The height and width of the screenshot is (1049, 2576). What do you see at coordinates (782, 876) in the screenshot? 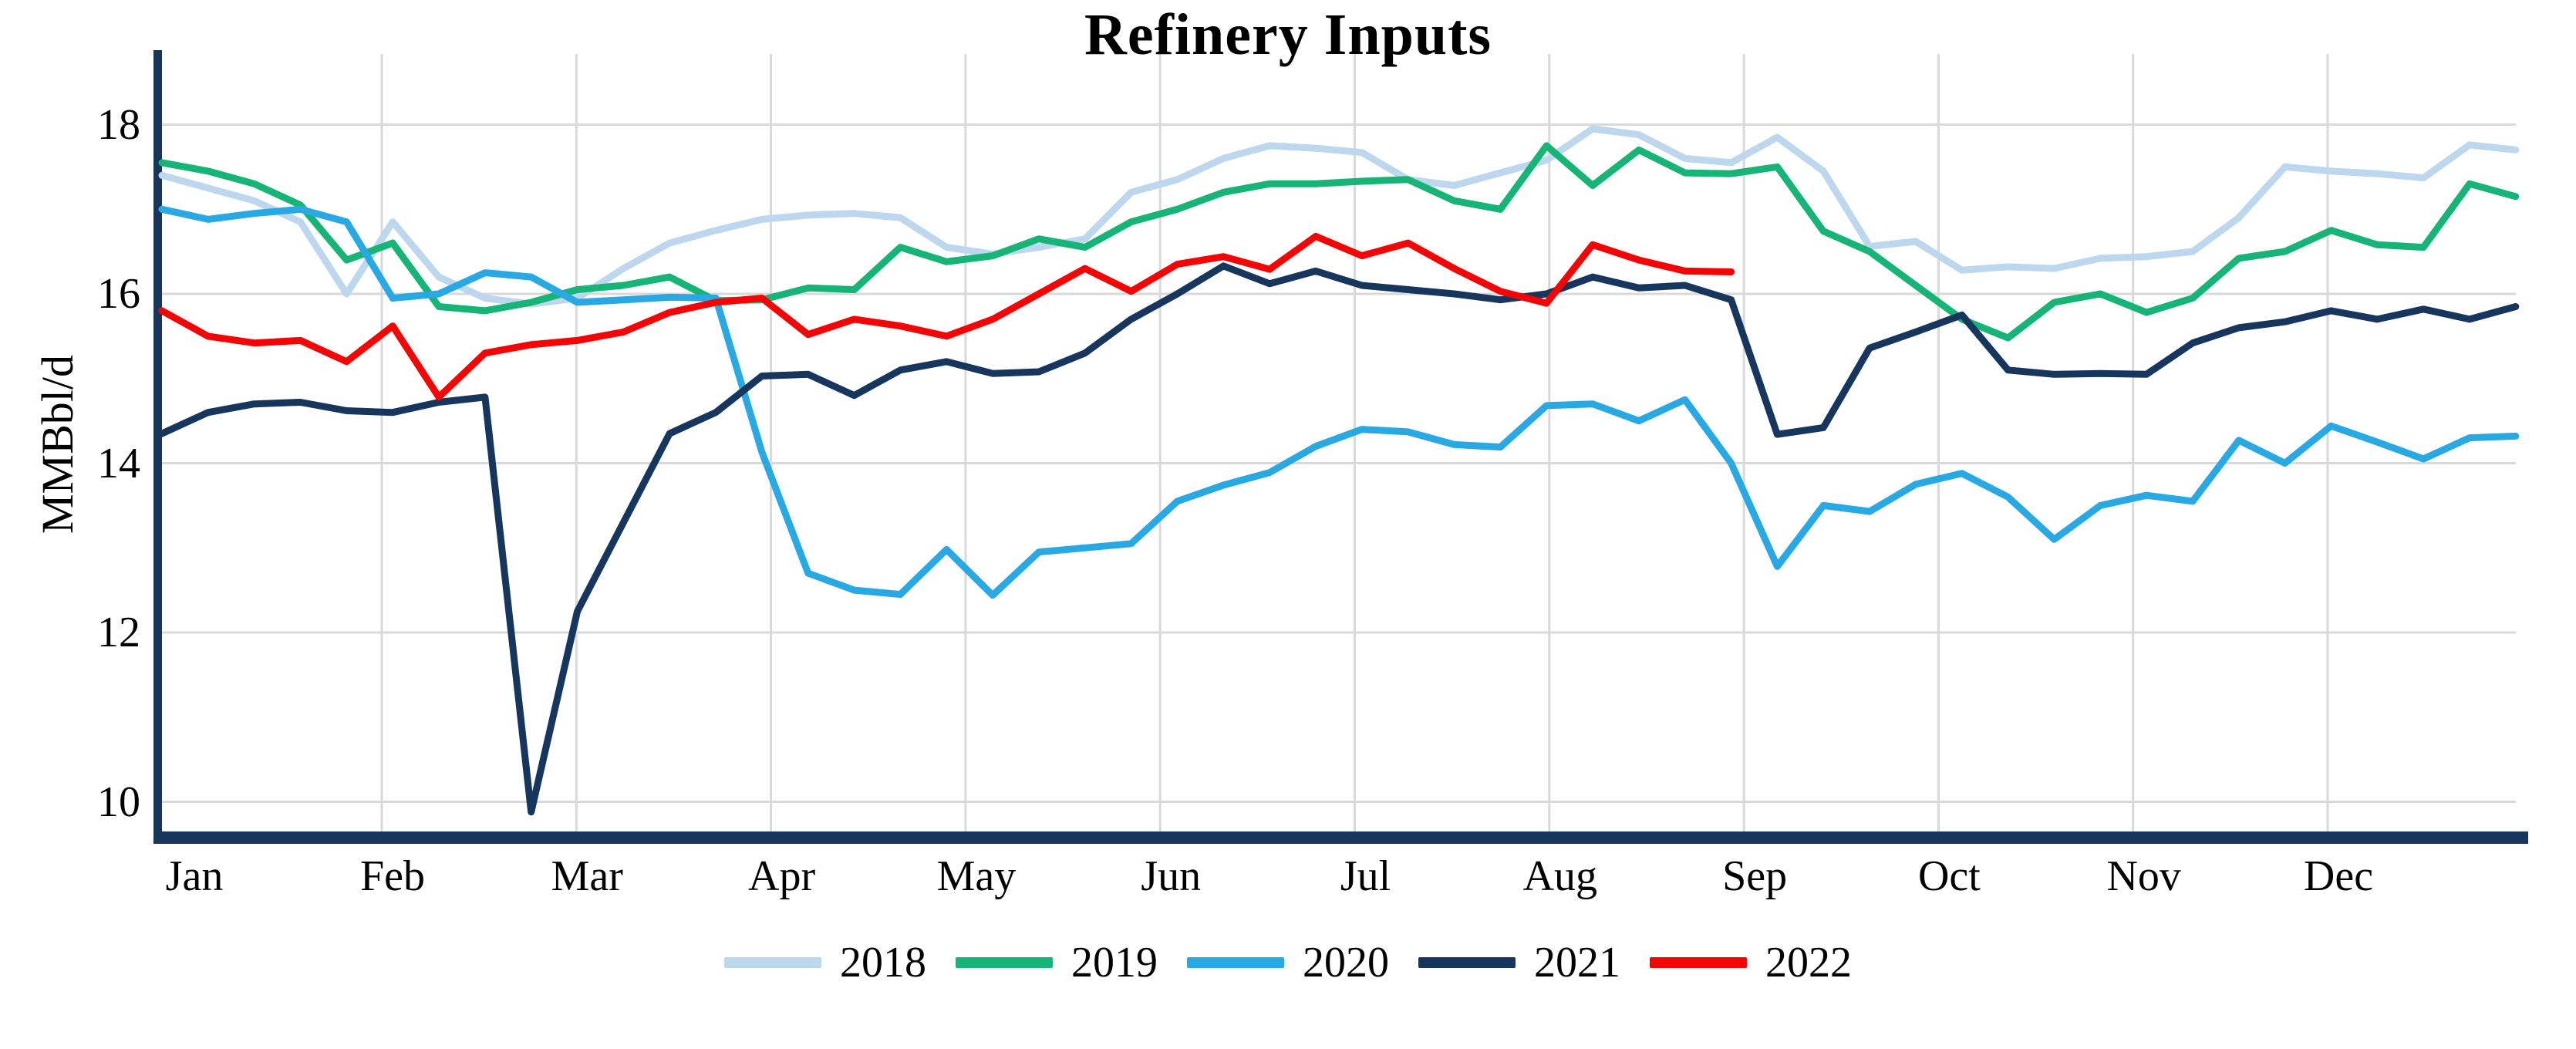
I see `x-tick-label-apr: Apr` at bounding box center [782, 876].